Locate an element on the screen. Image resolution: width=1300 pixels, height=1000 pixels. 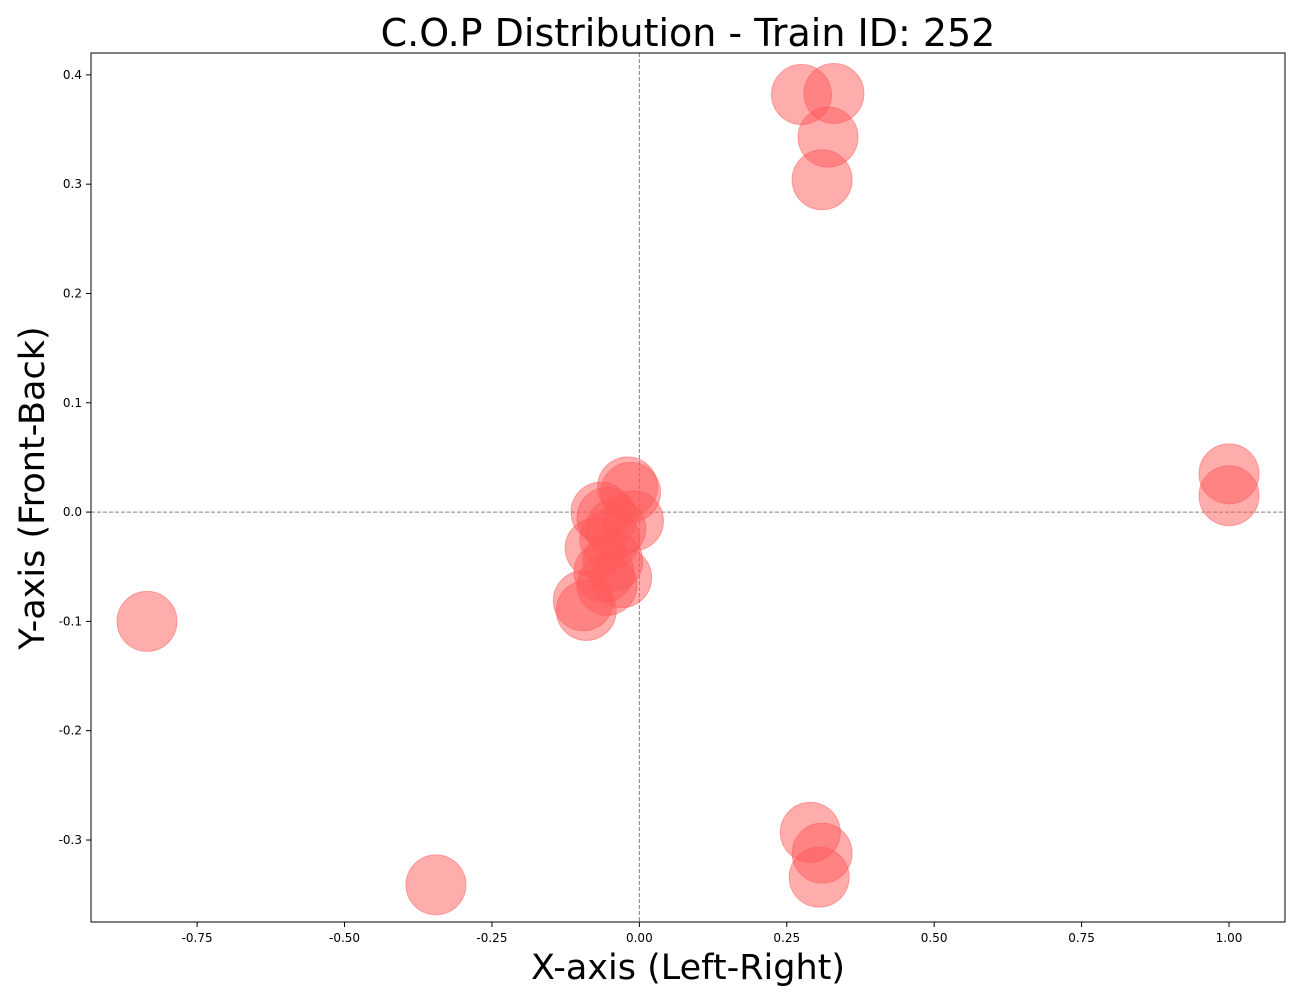
x-axis-label: X-axis (Left-Right) is located at coordinates (688, 968).